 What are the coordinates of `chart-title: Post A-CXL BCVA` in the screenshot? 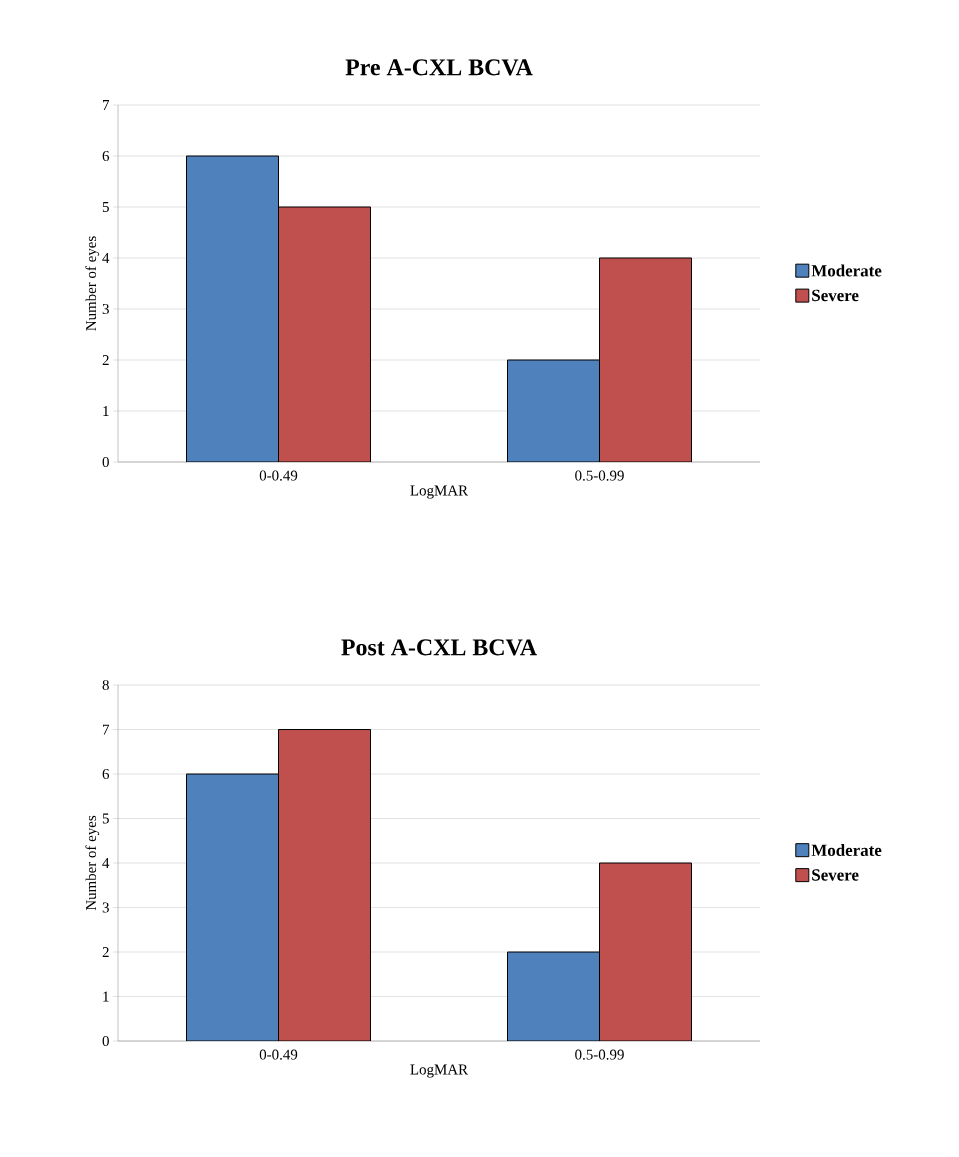 It's located at (439, 647).